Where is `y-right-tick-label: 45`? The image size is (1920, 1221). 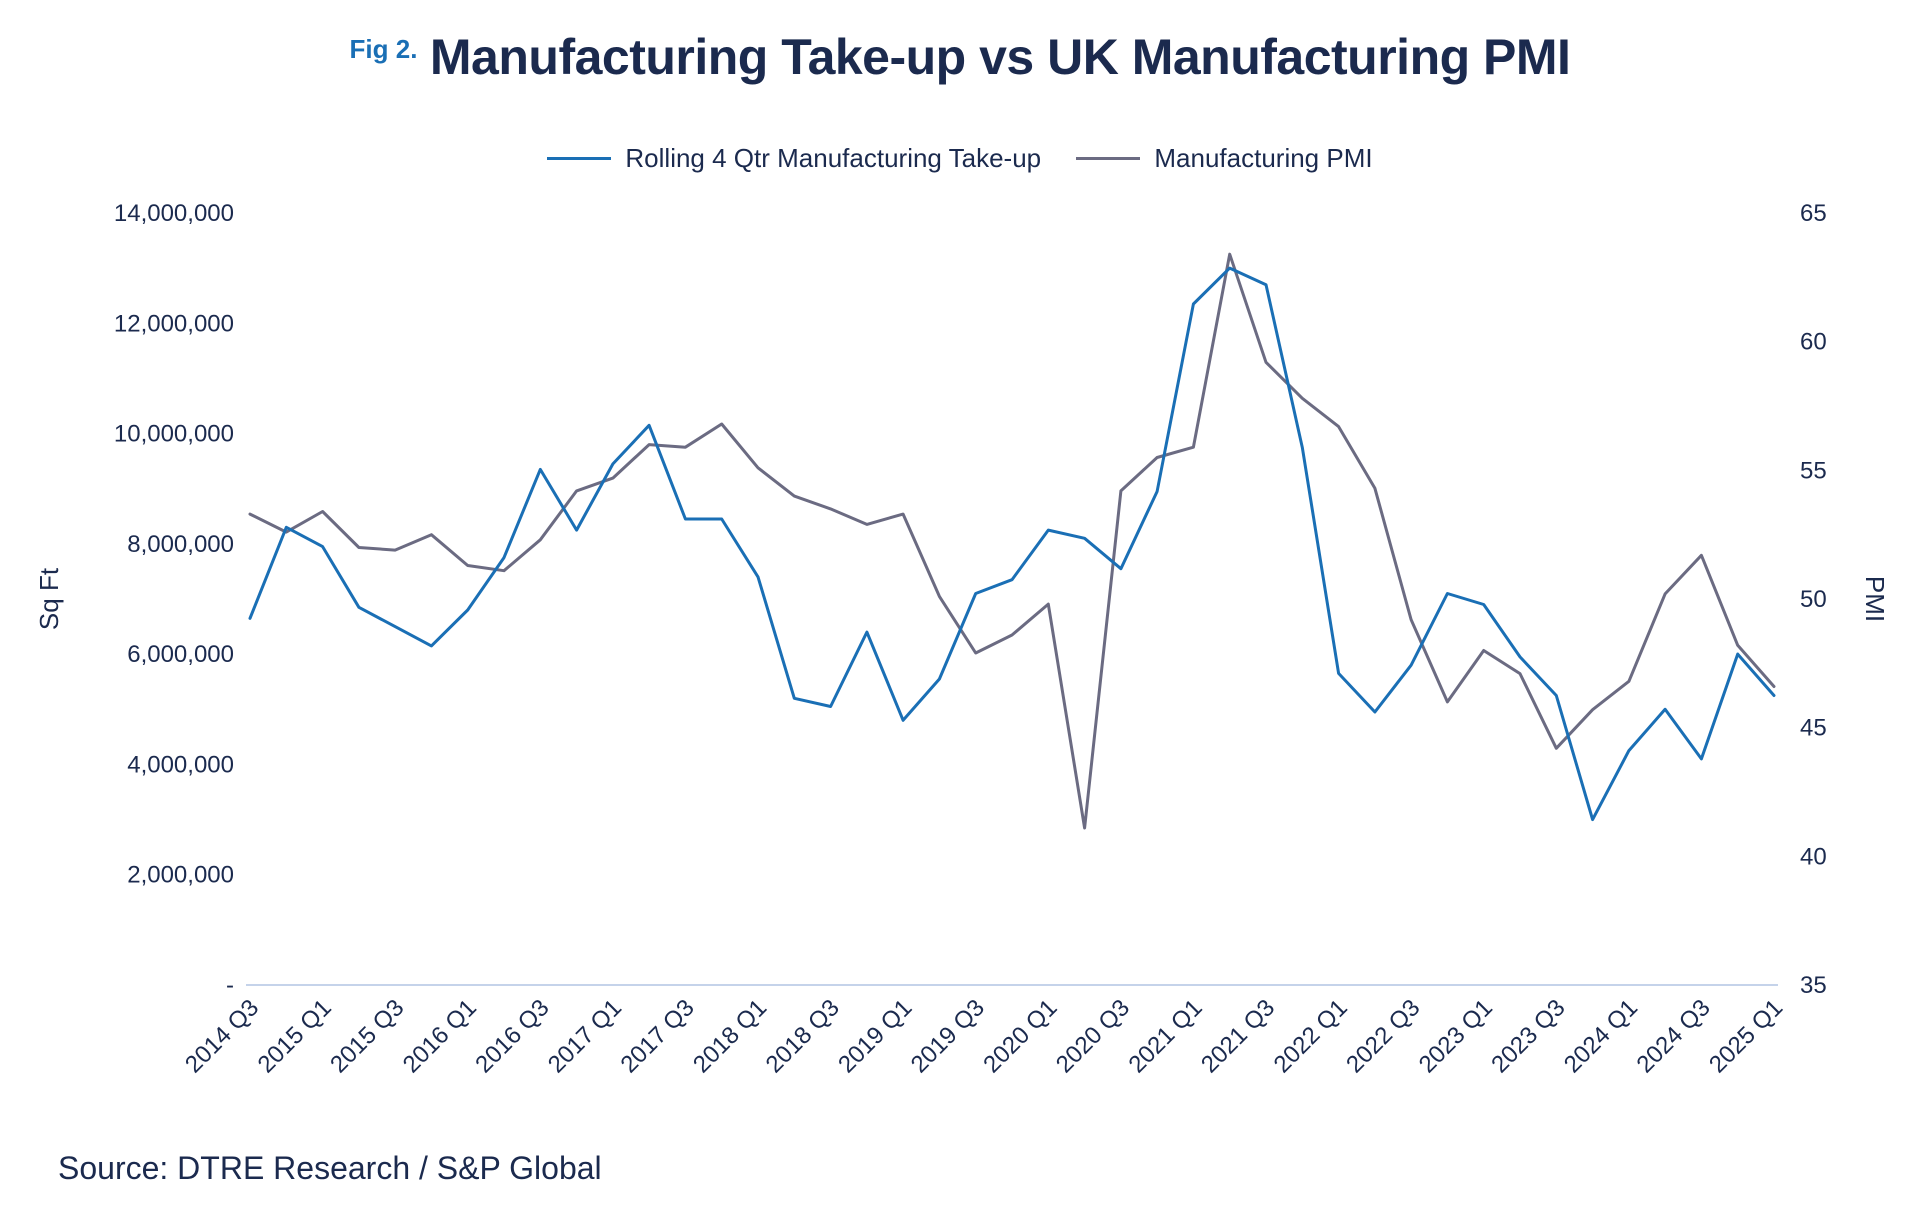
y-right-tick-label: 45 is located at coordinates (1813, 728).